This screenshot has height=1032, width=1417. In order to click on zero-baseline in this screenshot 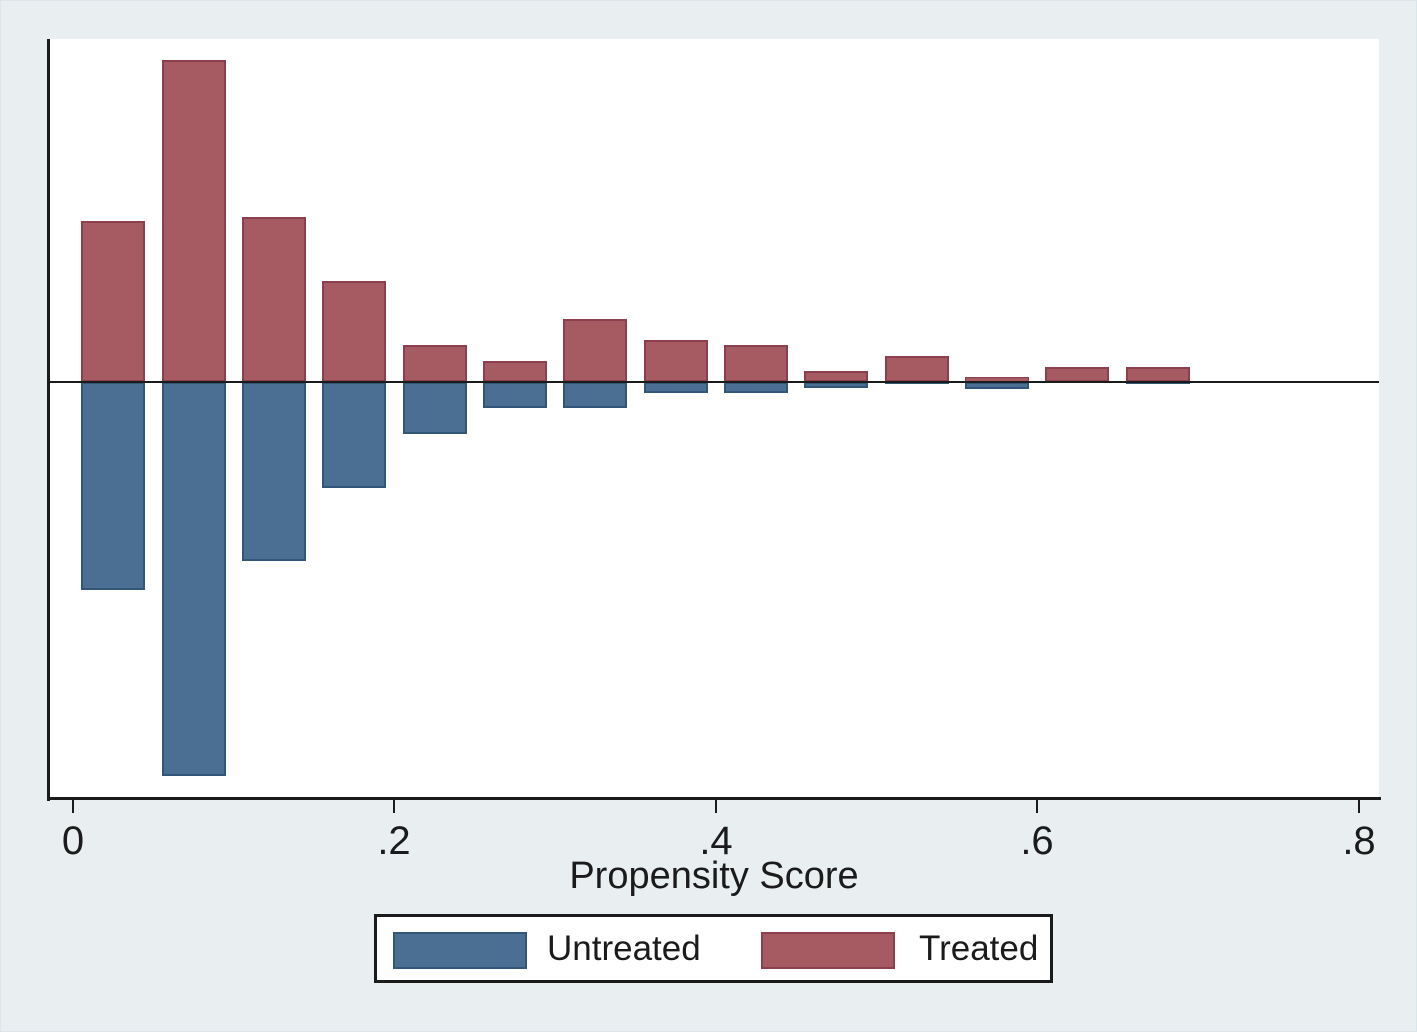, I will do `click(714, 382)`.